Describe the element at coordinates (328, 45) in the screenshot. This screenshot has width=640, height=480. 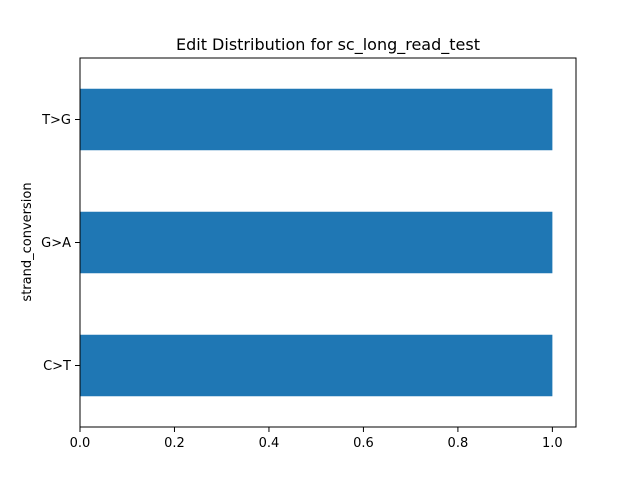
I see `chart-title: Edit Distribution for sc_long_read_test` at that location.